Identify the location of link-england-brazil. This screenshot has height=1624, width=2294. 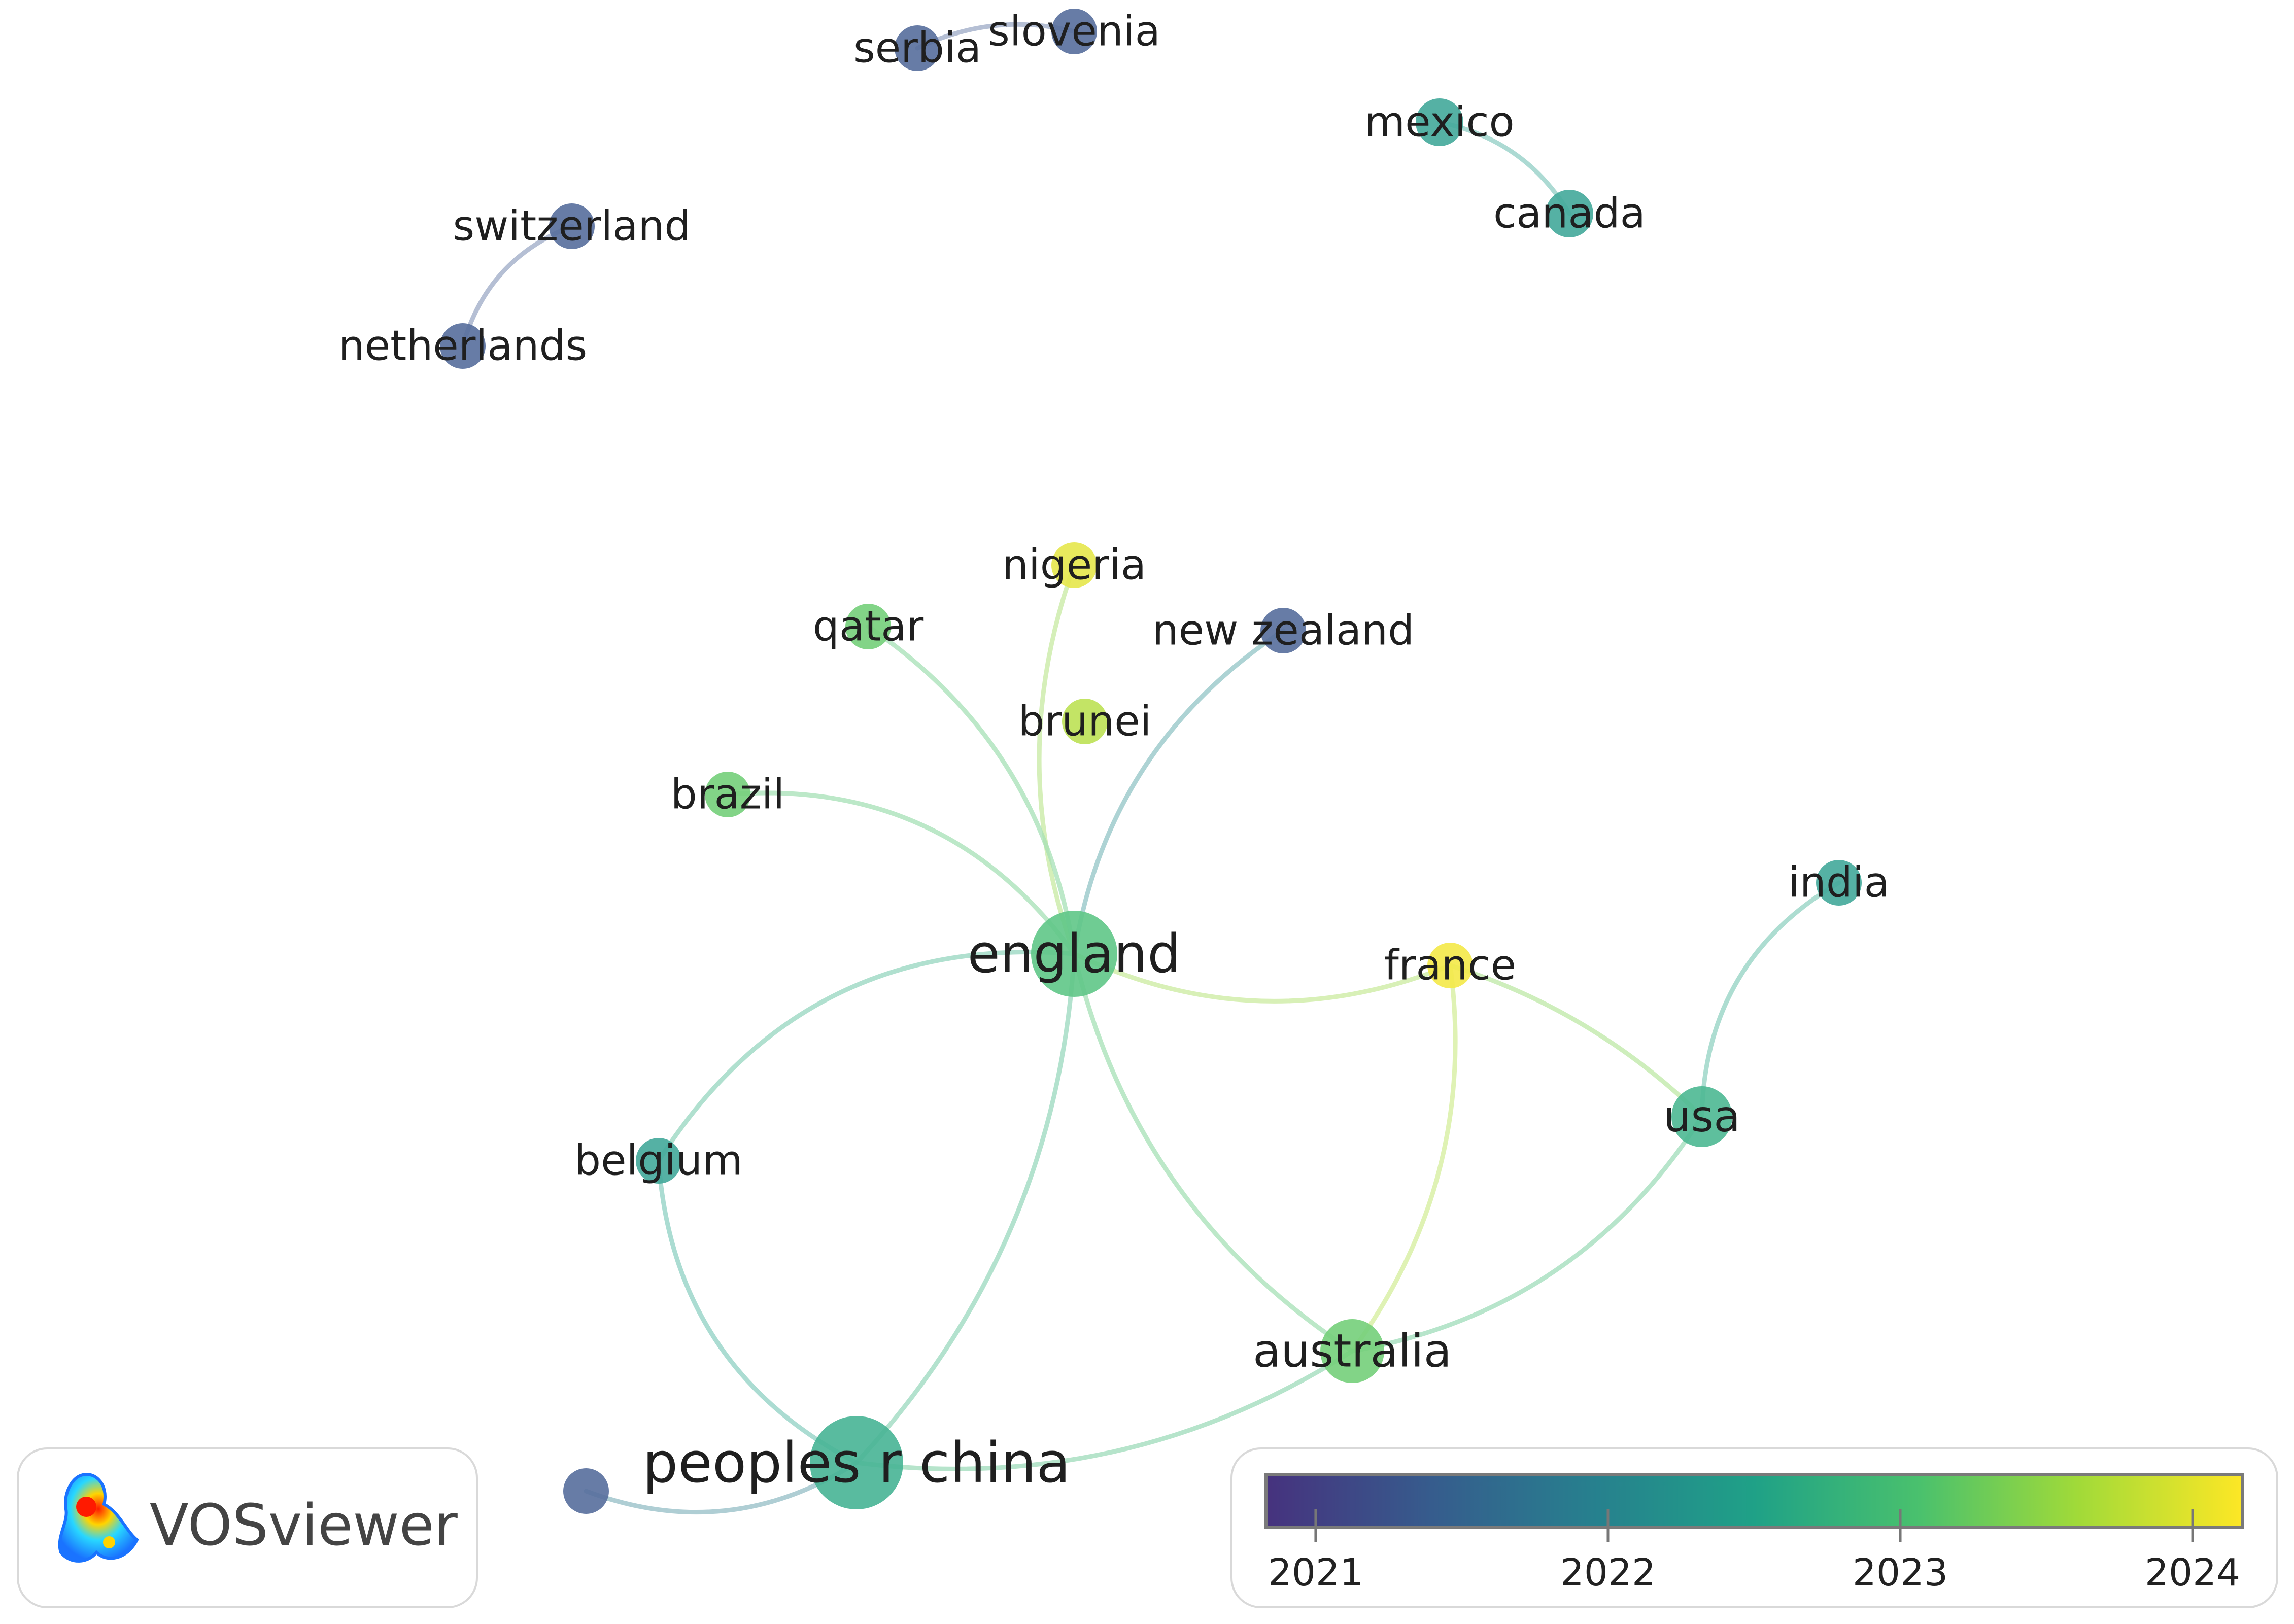
(901, 873).